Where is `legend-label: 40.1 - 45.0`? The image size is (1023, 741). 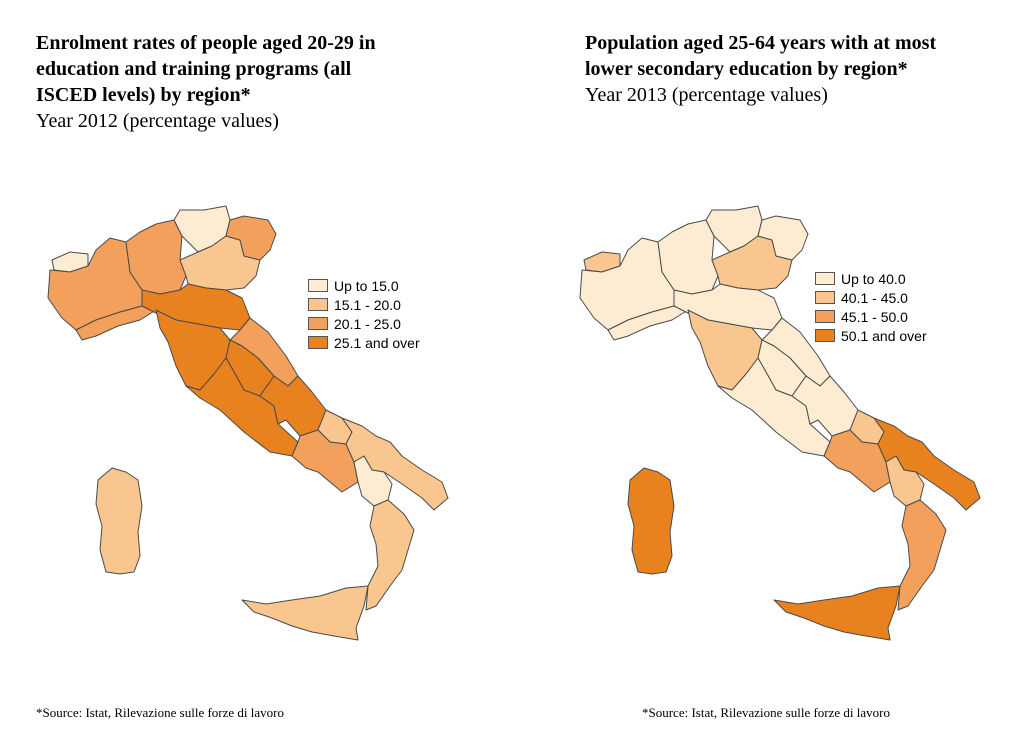 legend-label: 40.1 - 45.0 is located at coordinates (874, 297).